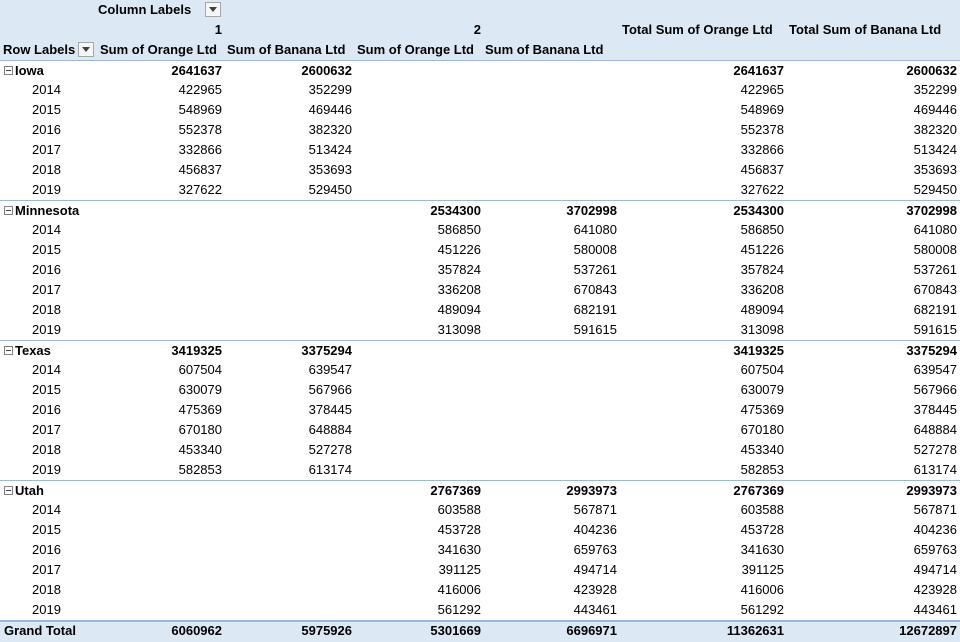 The image size is (960, 642). Describe the element at coordinates (931, 70) in the screenshot. I see `value-cell: 2600632` at that location.